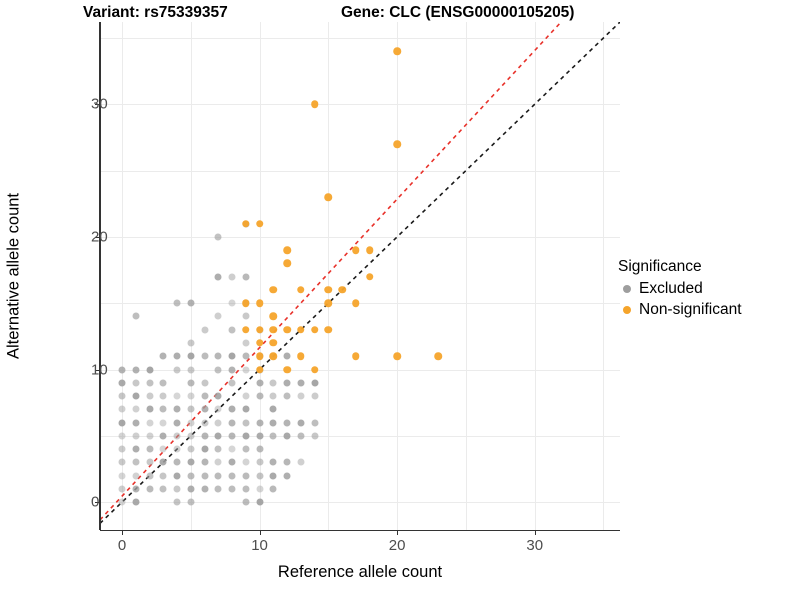 The width and height of the screenshot is (800, 600). I want to click on gene-title: Gene: CLC (ENSG00000105205), so click(458, 12).